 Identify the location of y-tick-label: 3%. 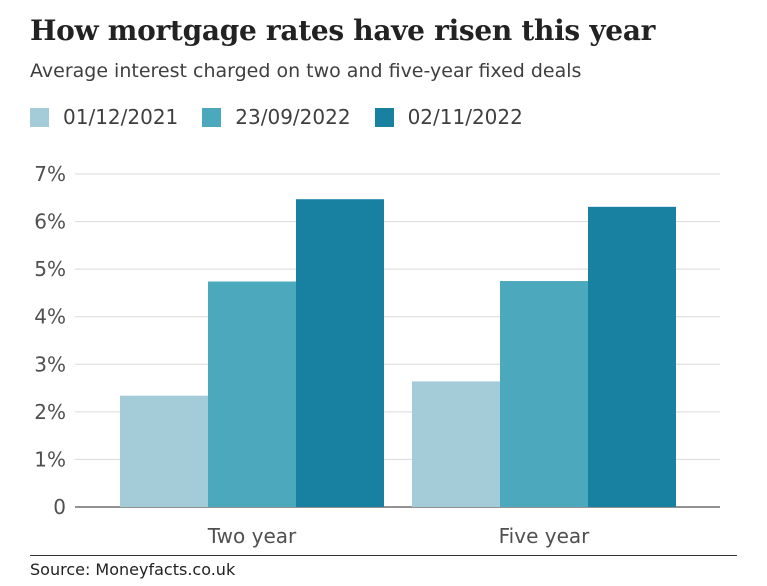
(50, 364).